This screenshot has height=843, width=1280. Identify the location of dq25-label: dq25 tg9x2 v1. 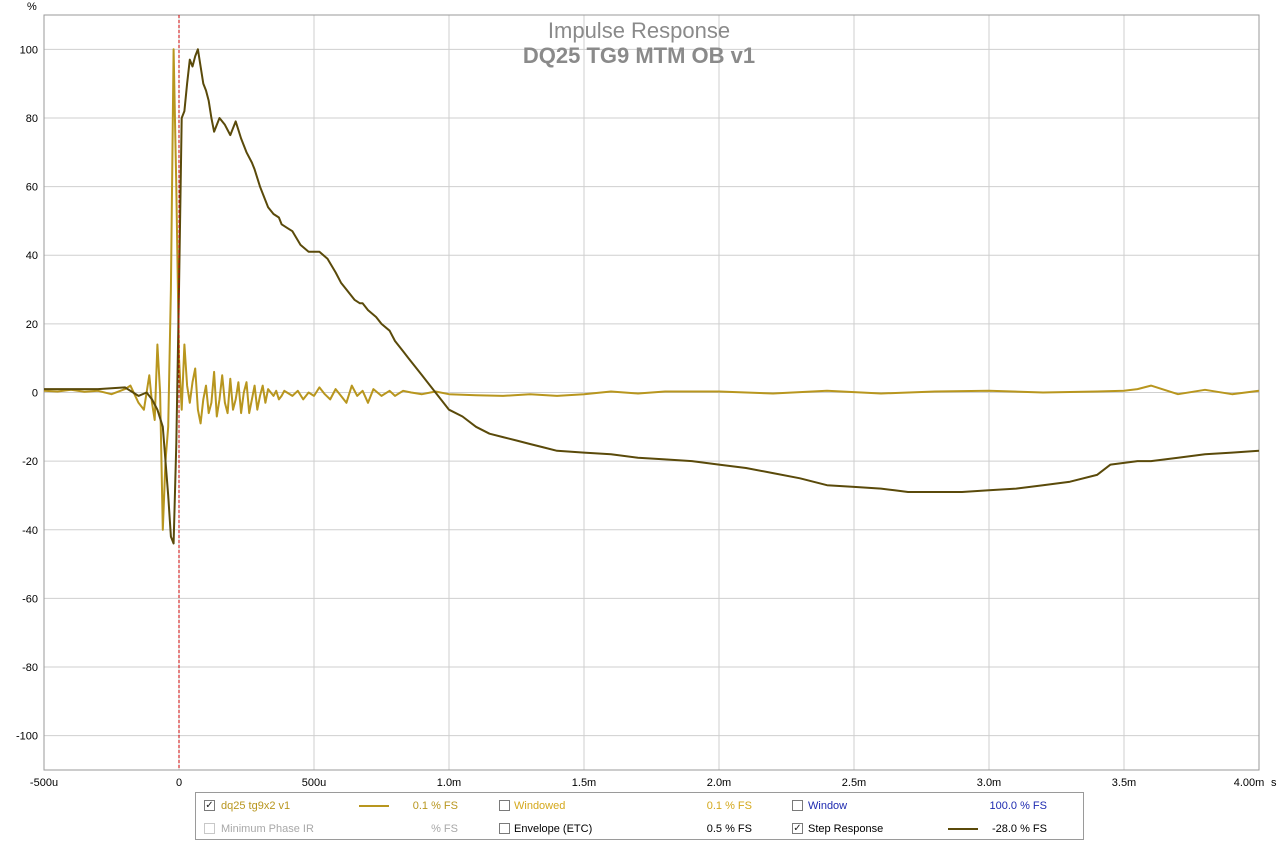
(256, 806).